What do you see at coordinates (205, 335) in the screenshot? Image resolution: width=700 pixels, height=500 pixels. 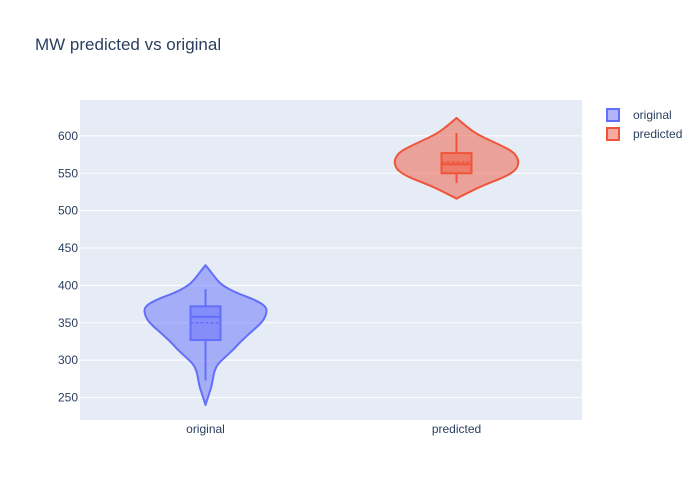 I see `violin-original` at bounding box center [205, 335].